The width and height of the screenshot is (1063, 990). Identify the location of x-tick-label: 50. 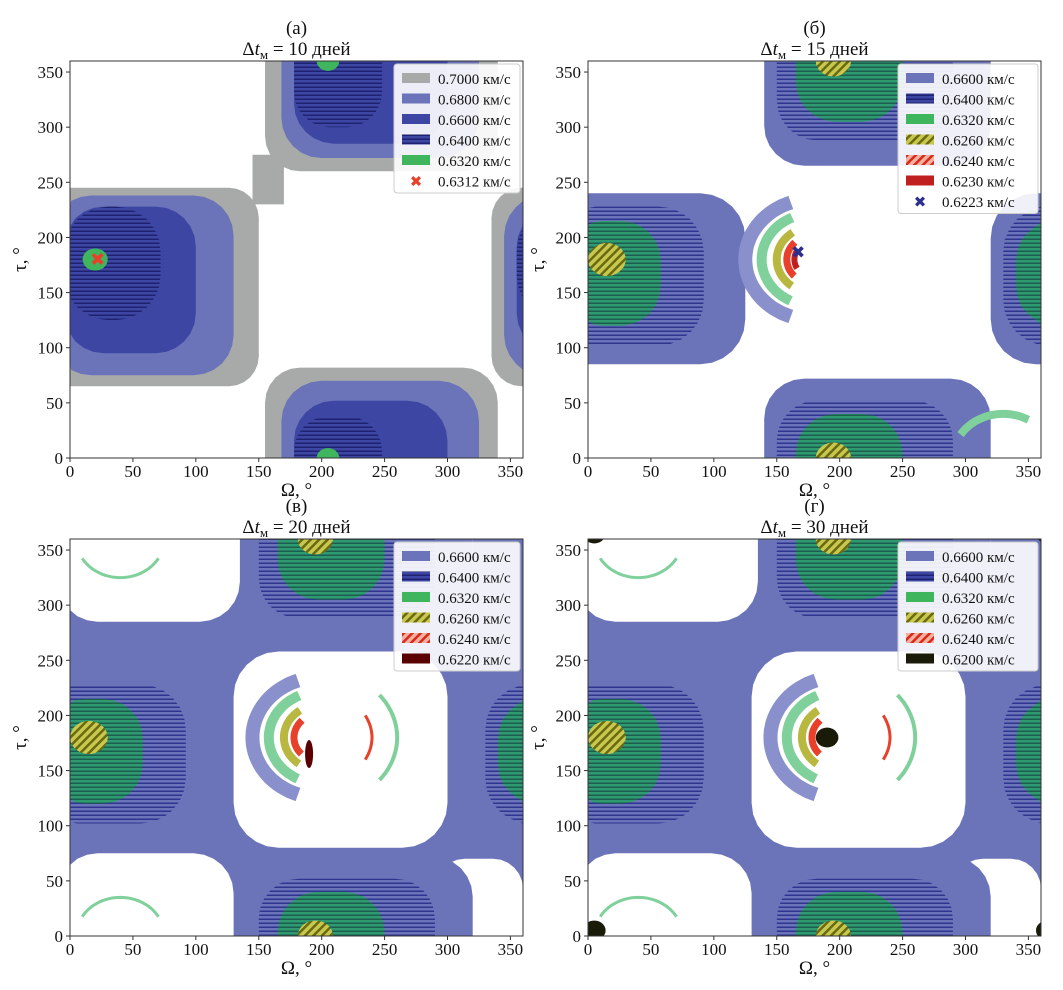
(650, 949).